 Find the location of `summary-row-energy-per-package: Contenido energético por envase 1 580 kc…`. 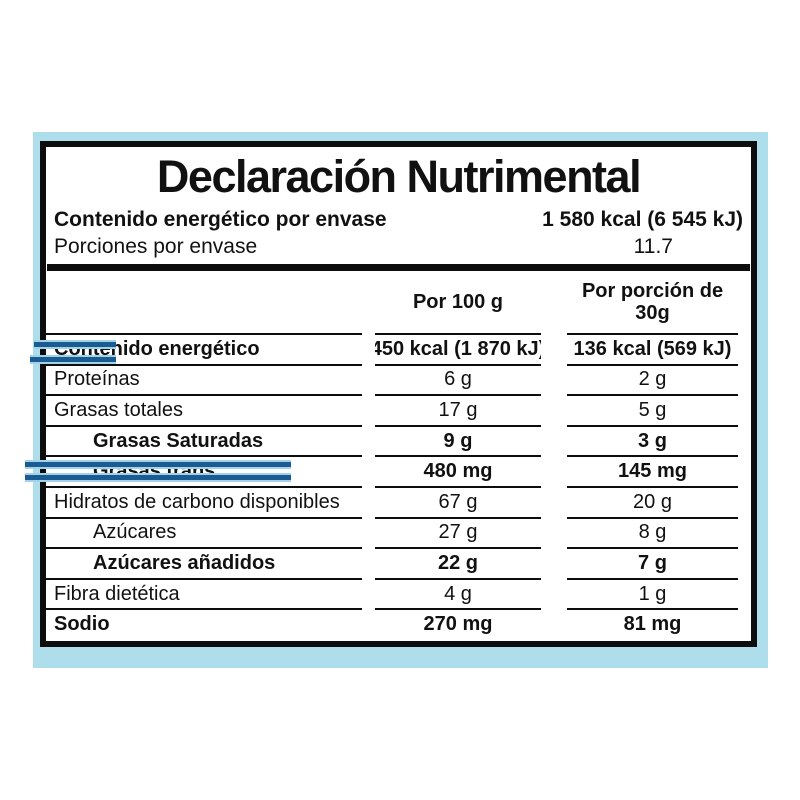

summary-row-energy-per-package: Contenido energético por envase 1 580 kc… is located at coordinates (398, 219).